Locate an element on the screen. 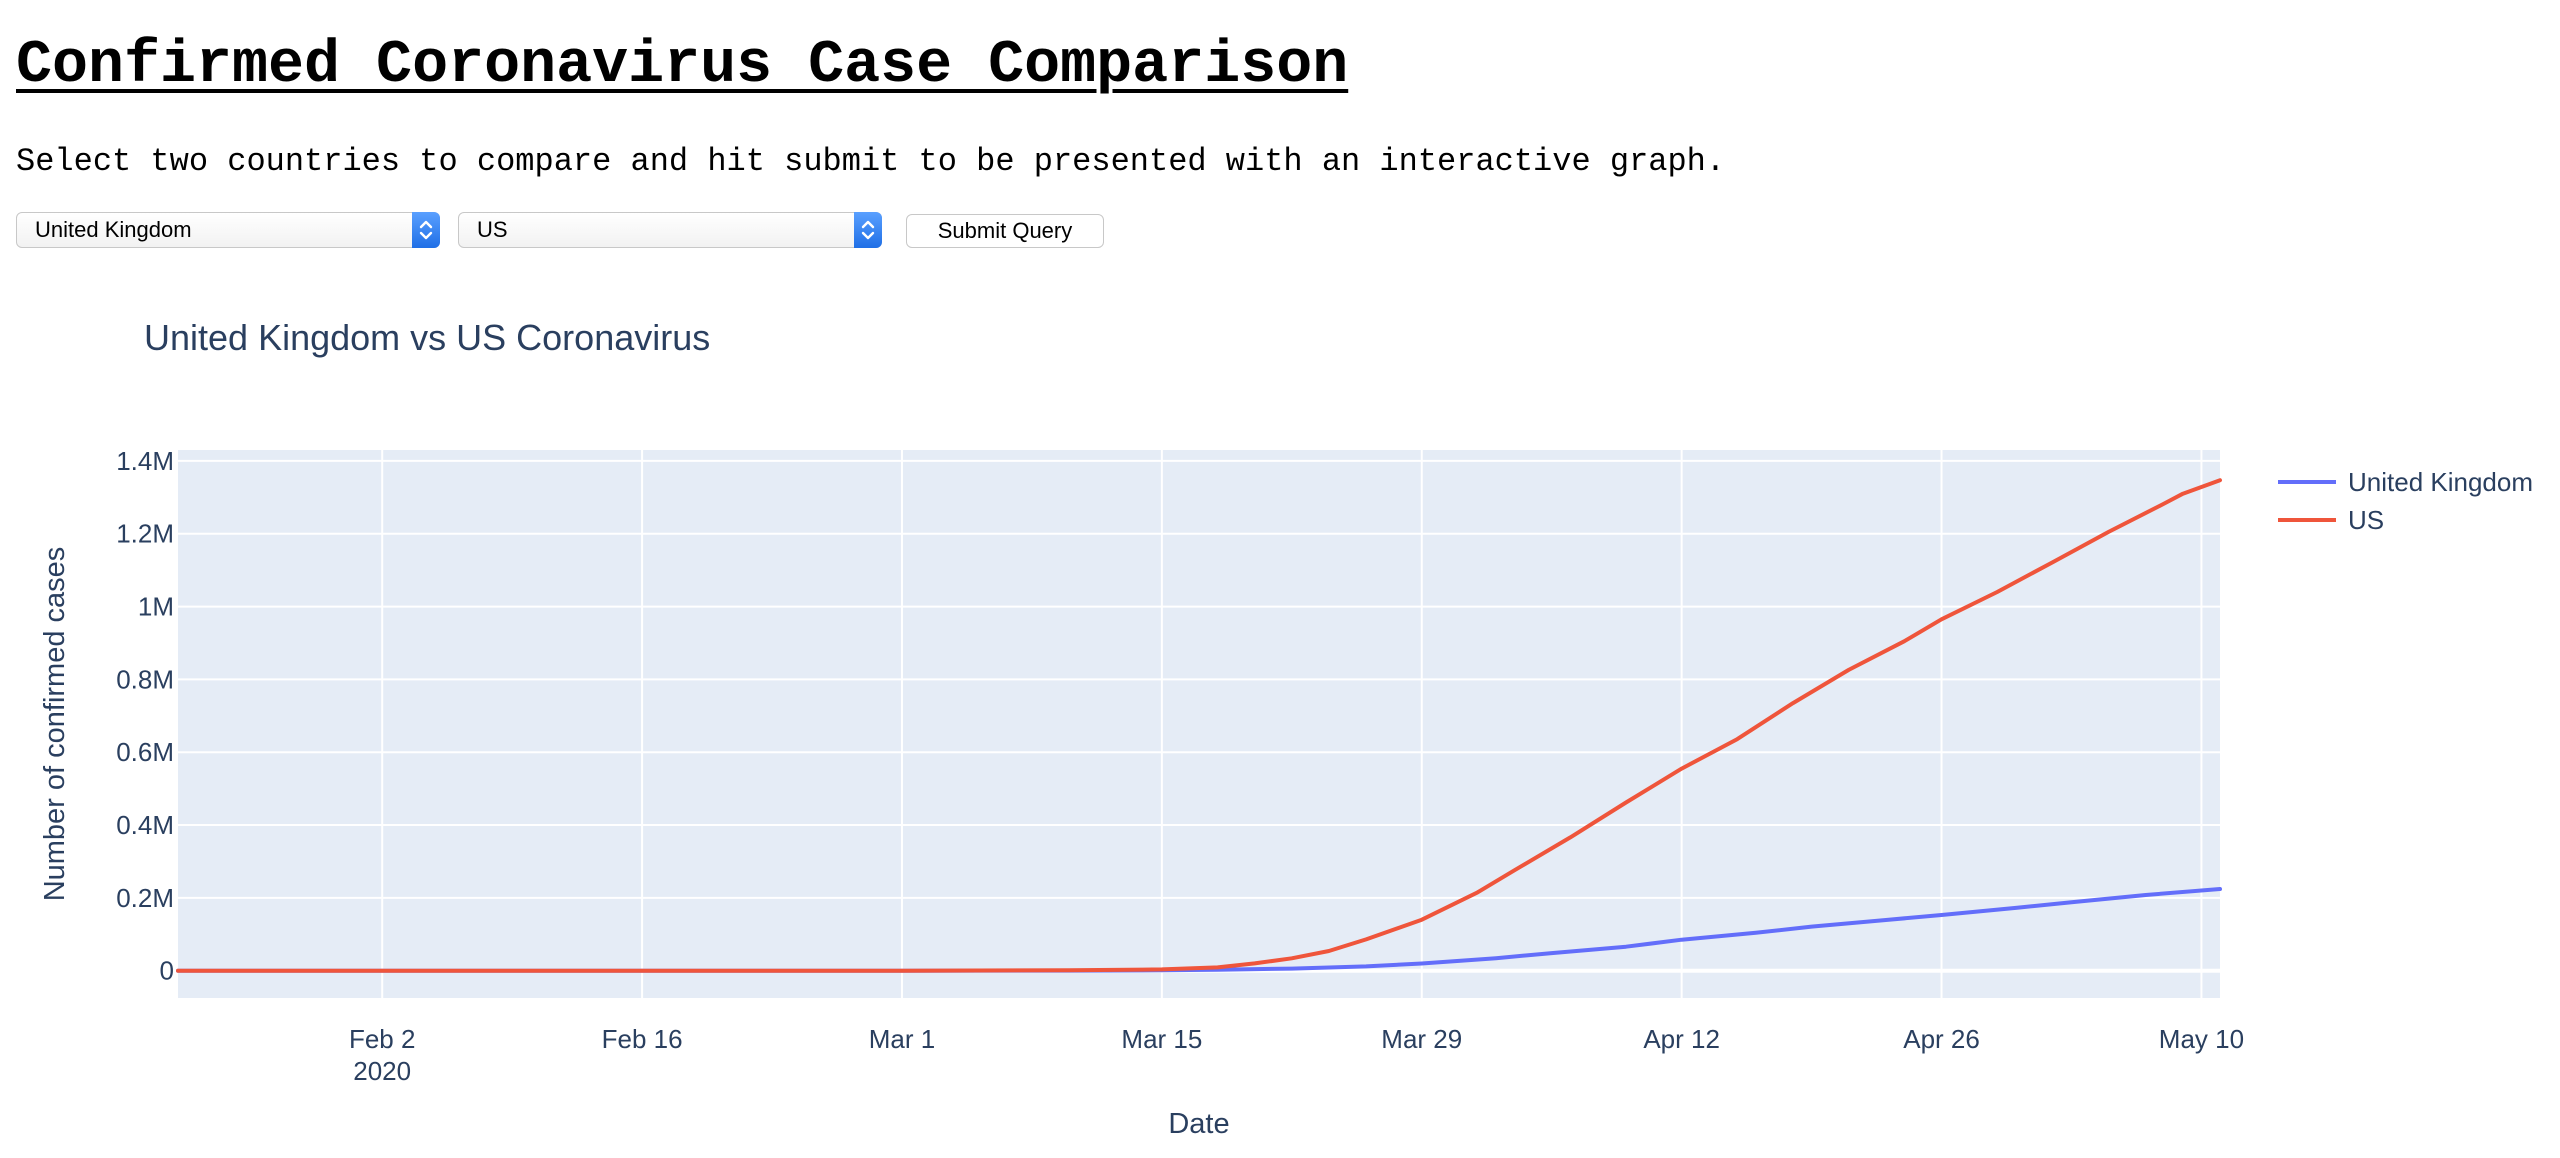  country2-selected-value: US is located at coordinates (492, 229).